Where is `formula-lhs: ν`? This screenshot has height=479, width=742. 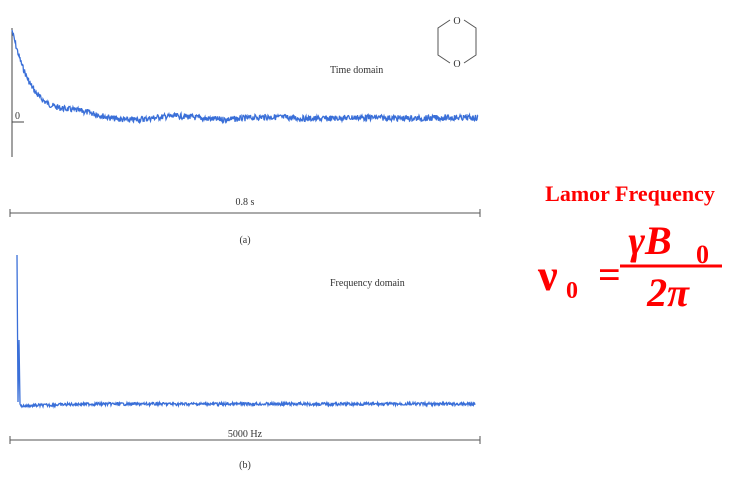
formula-lhs: ν is located at coordinates (547, 275).